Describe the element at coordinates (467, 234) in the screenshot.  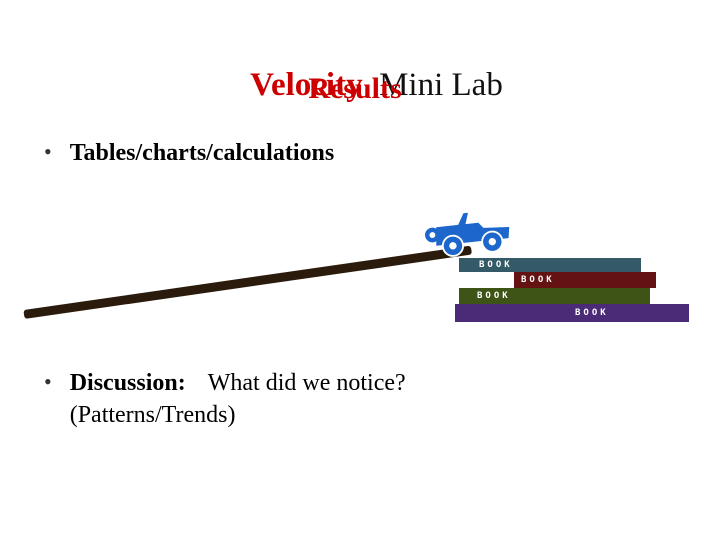
I see `toy-jeep-icon` at that location.